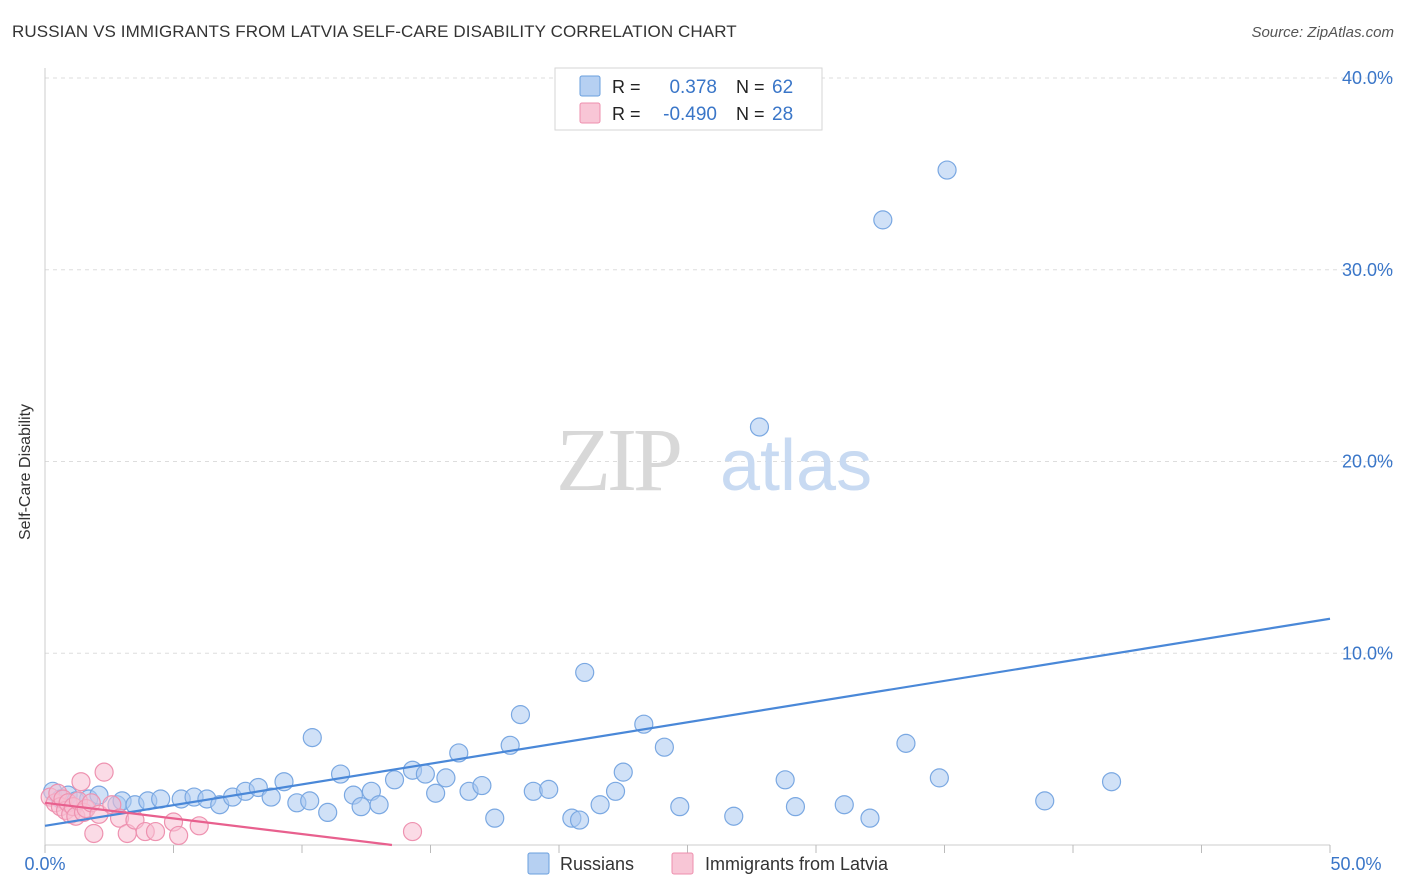 The height and width of the screenshot is (892, 1406). I want to click on x-tick-label: 50.0%, so click(1355, 864).